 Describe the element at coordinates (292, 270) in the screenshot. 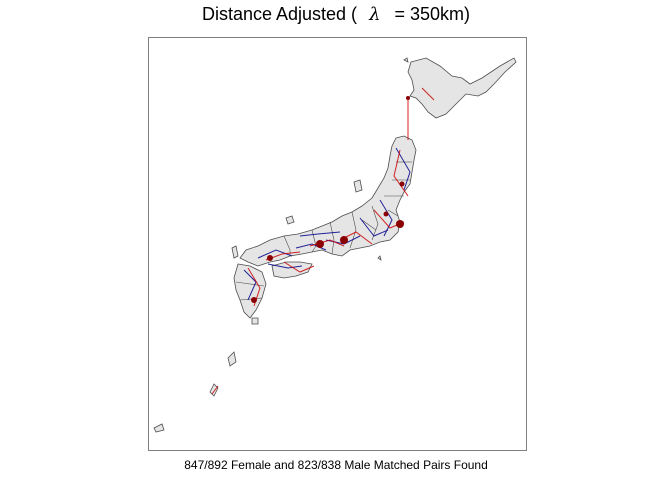

I see `shikoku` at that location.